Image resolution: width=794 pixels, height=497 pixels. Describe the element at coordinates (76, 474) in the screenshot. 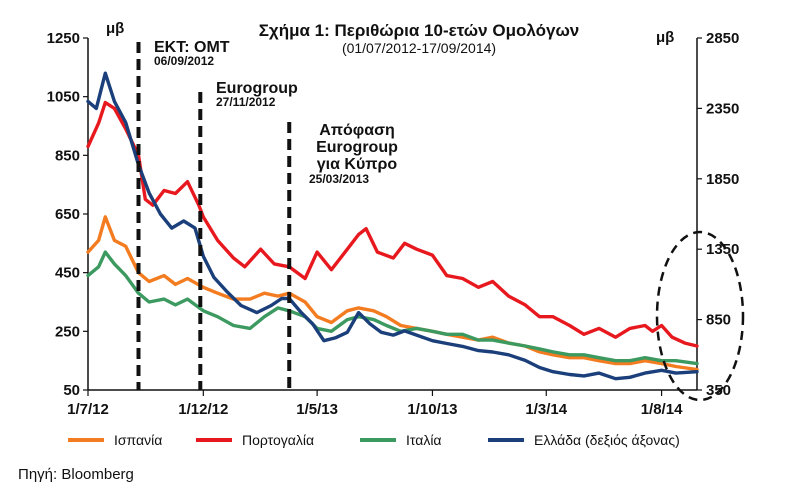

I see `source-note: Πηγή: Bloomberg` at that location.